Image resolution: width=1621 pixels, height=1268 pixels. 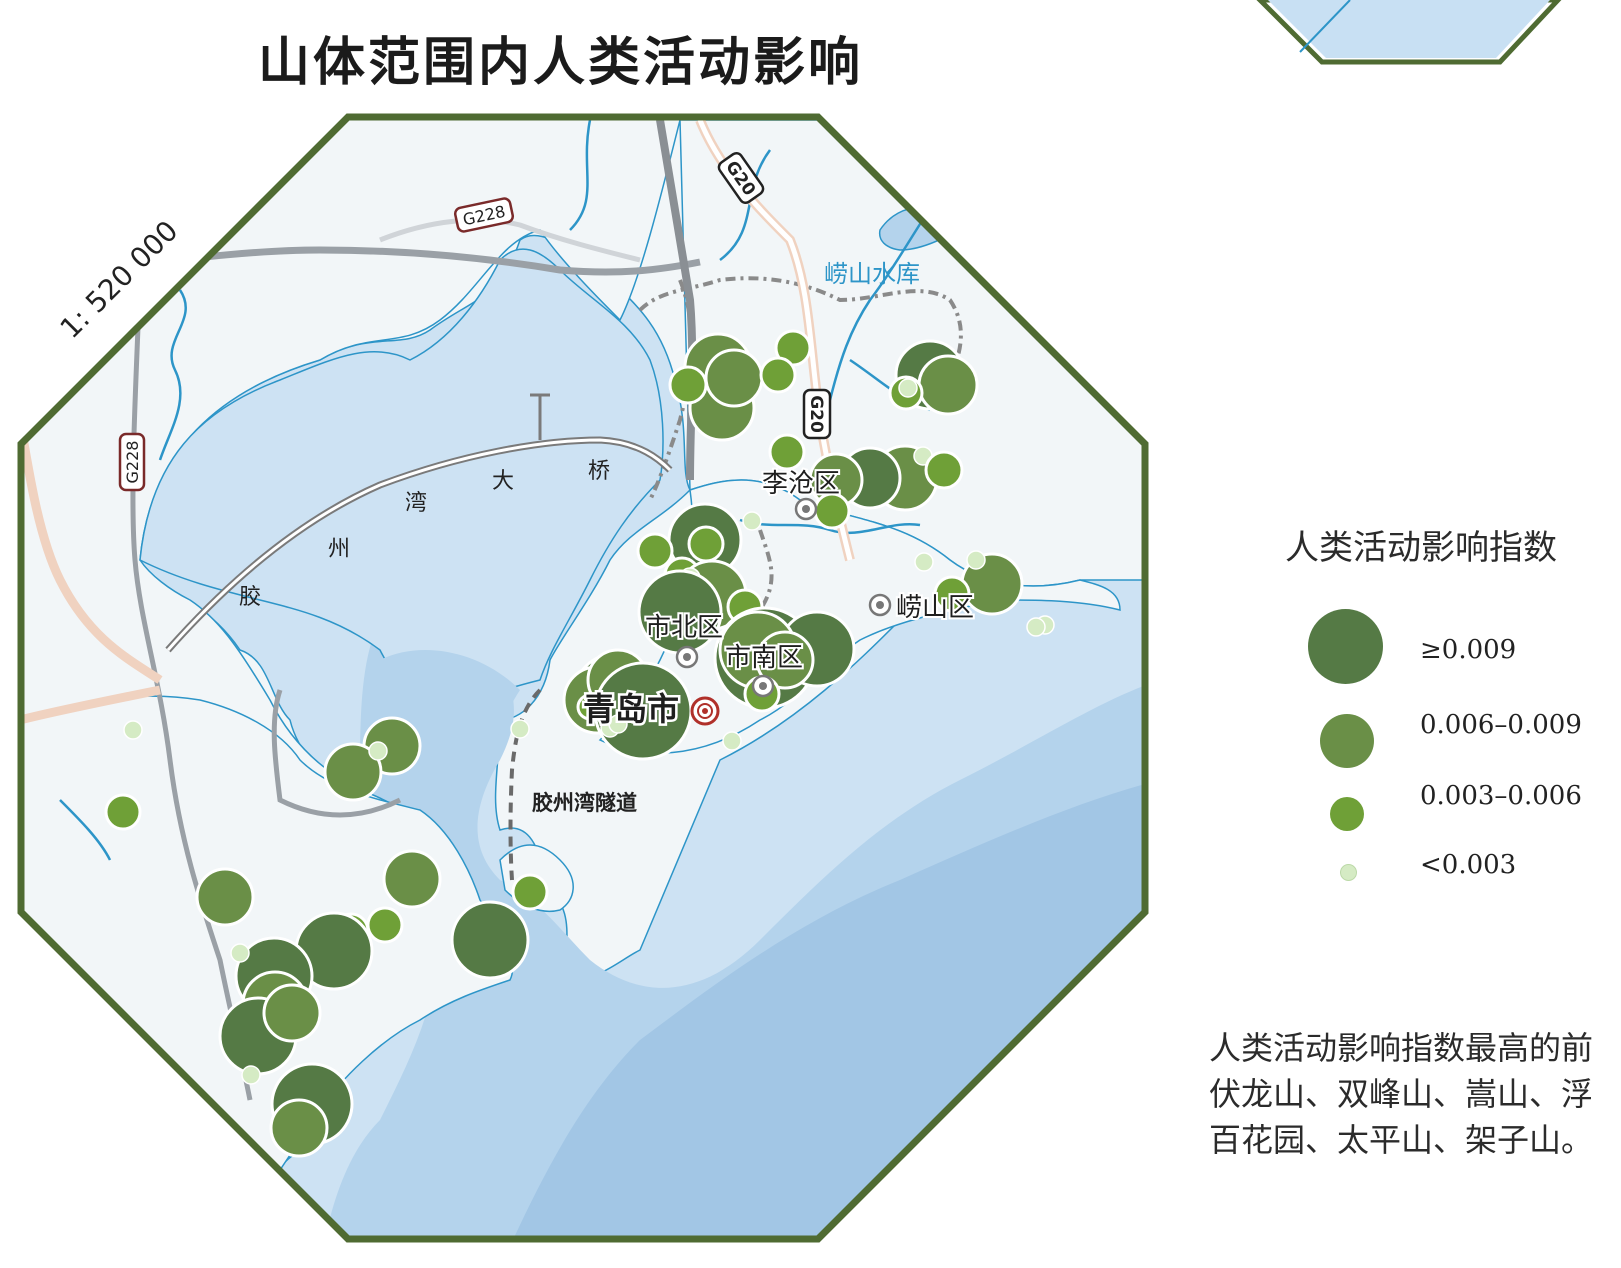 I want to click on road-shield-g20-top: G20, so click(x=741, y=178).